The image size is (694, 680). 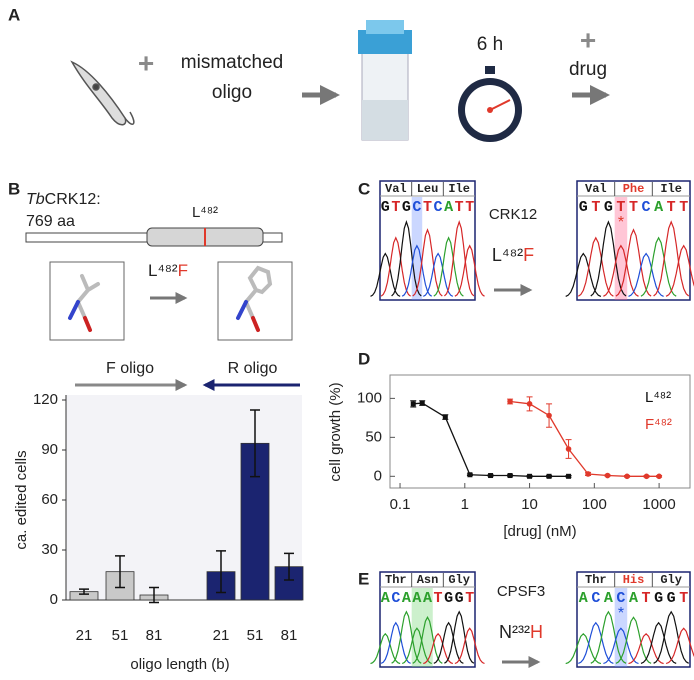 I want to click on panel-label: D, so click(x=364, y=358).